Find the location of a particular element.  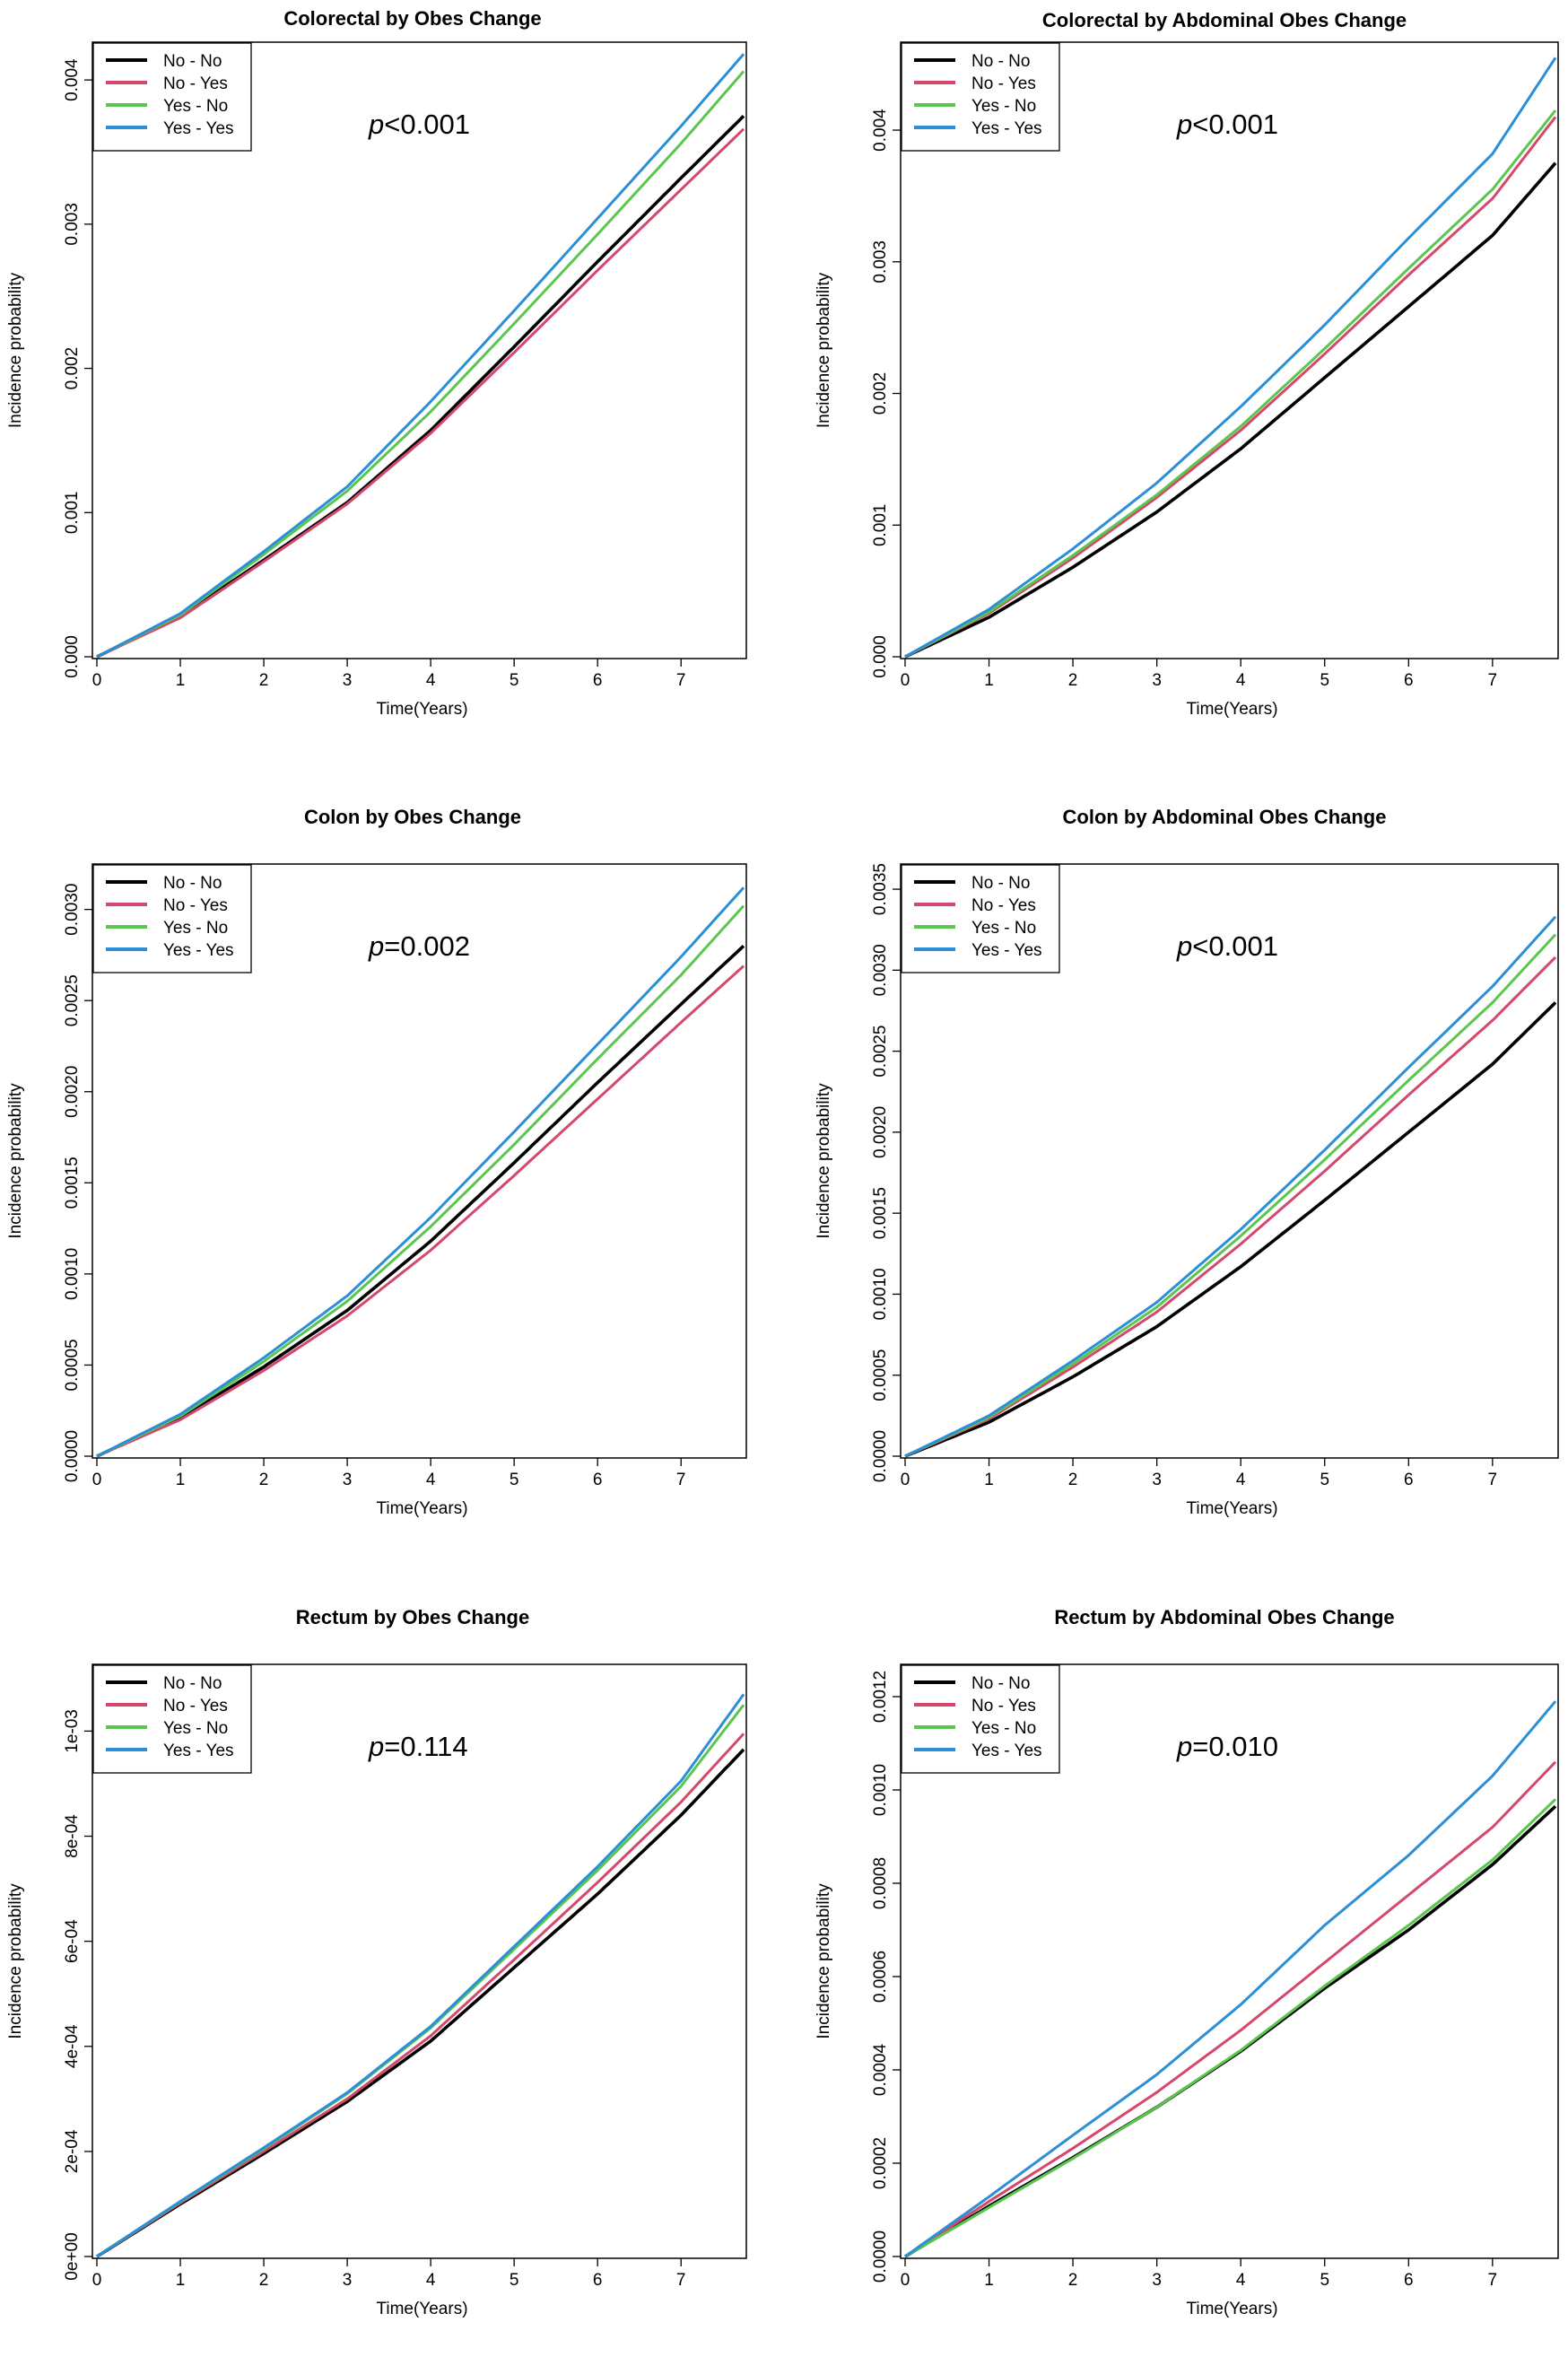

chart-5-y-axis-label: Incidence probability is located at coordinates (15, 1961).